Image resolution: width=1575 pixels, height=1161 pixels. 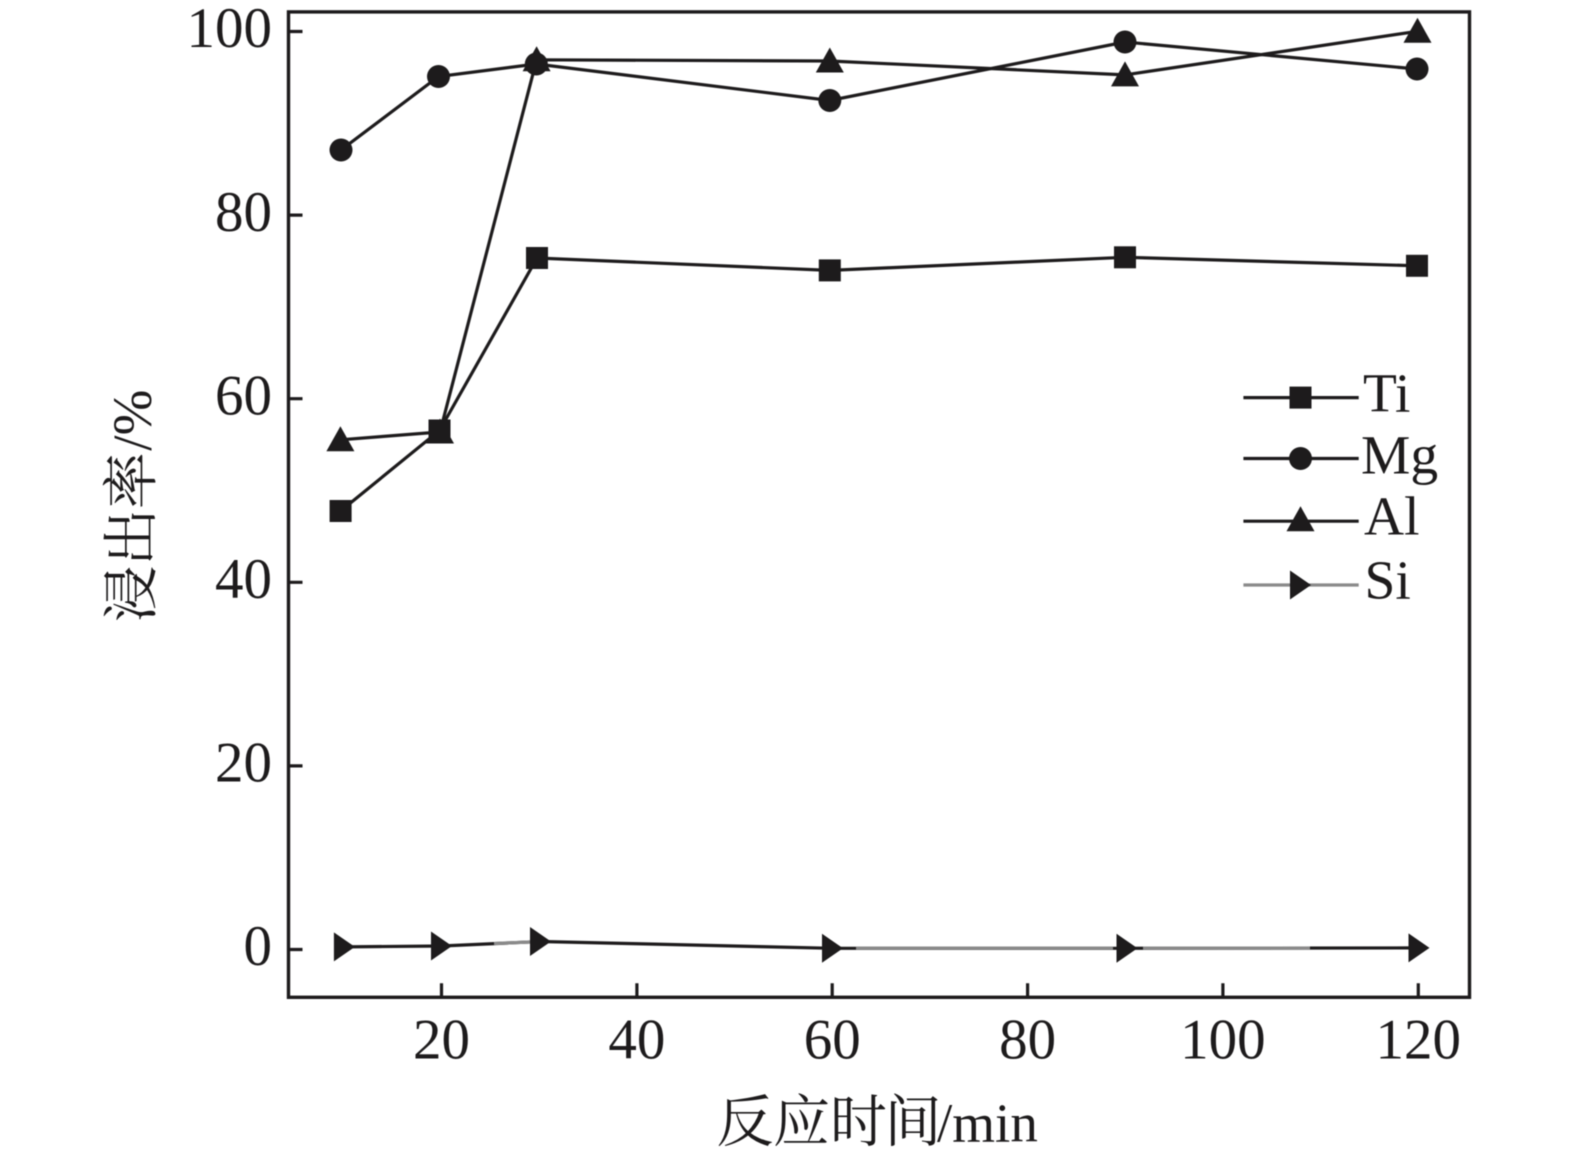 I want to click on svg-text: Si, so click(x=1388, y=581).